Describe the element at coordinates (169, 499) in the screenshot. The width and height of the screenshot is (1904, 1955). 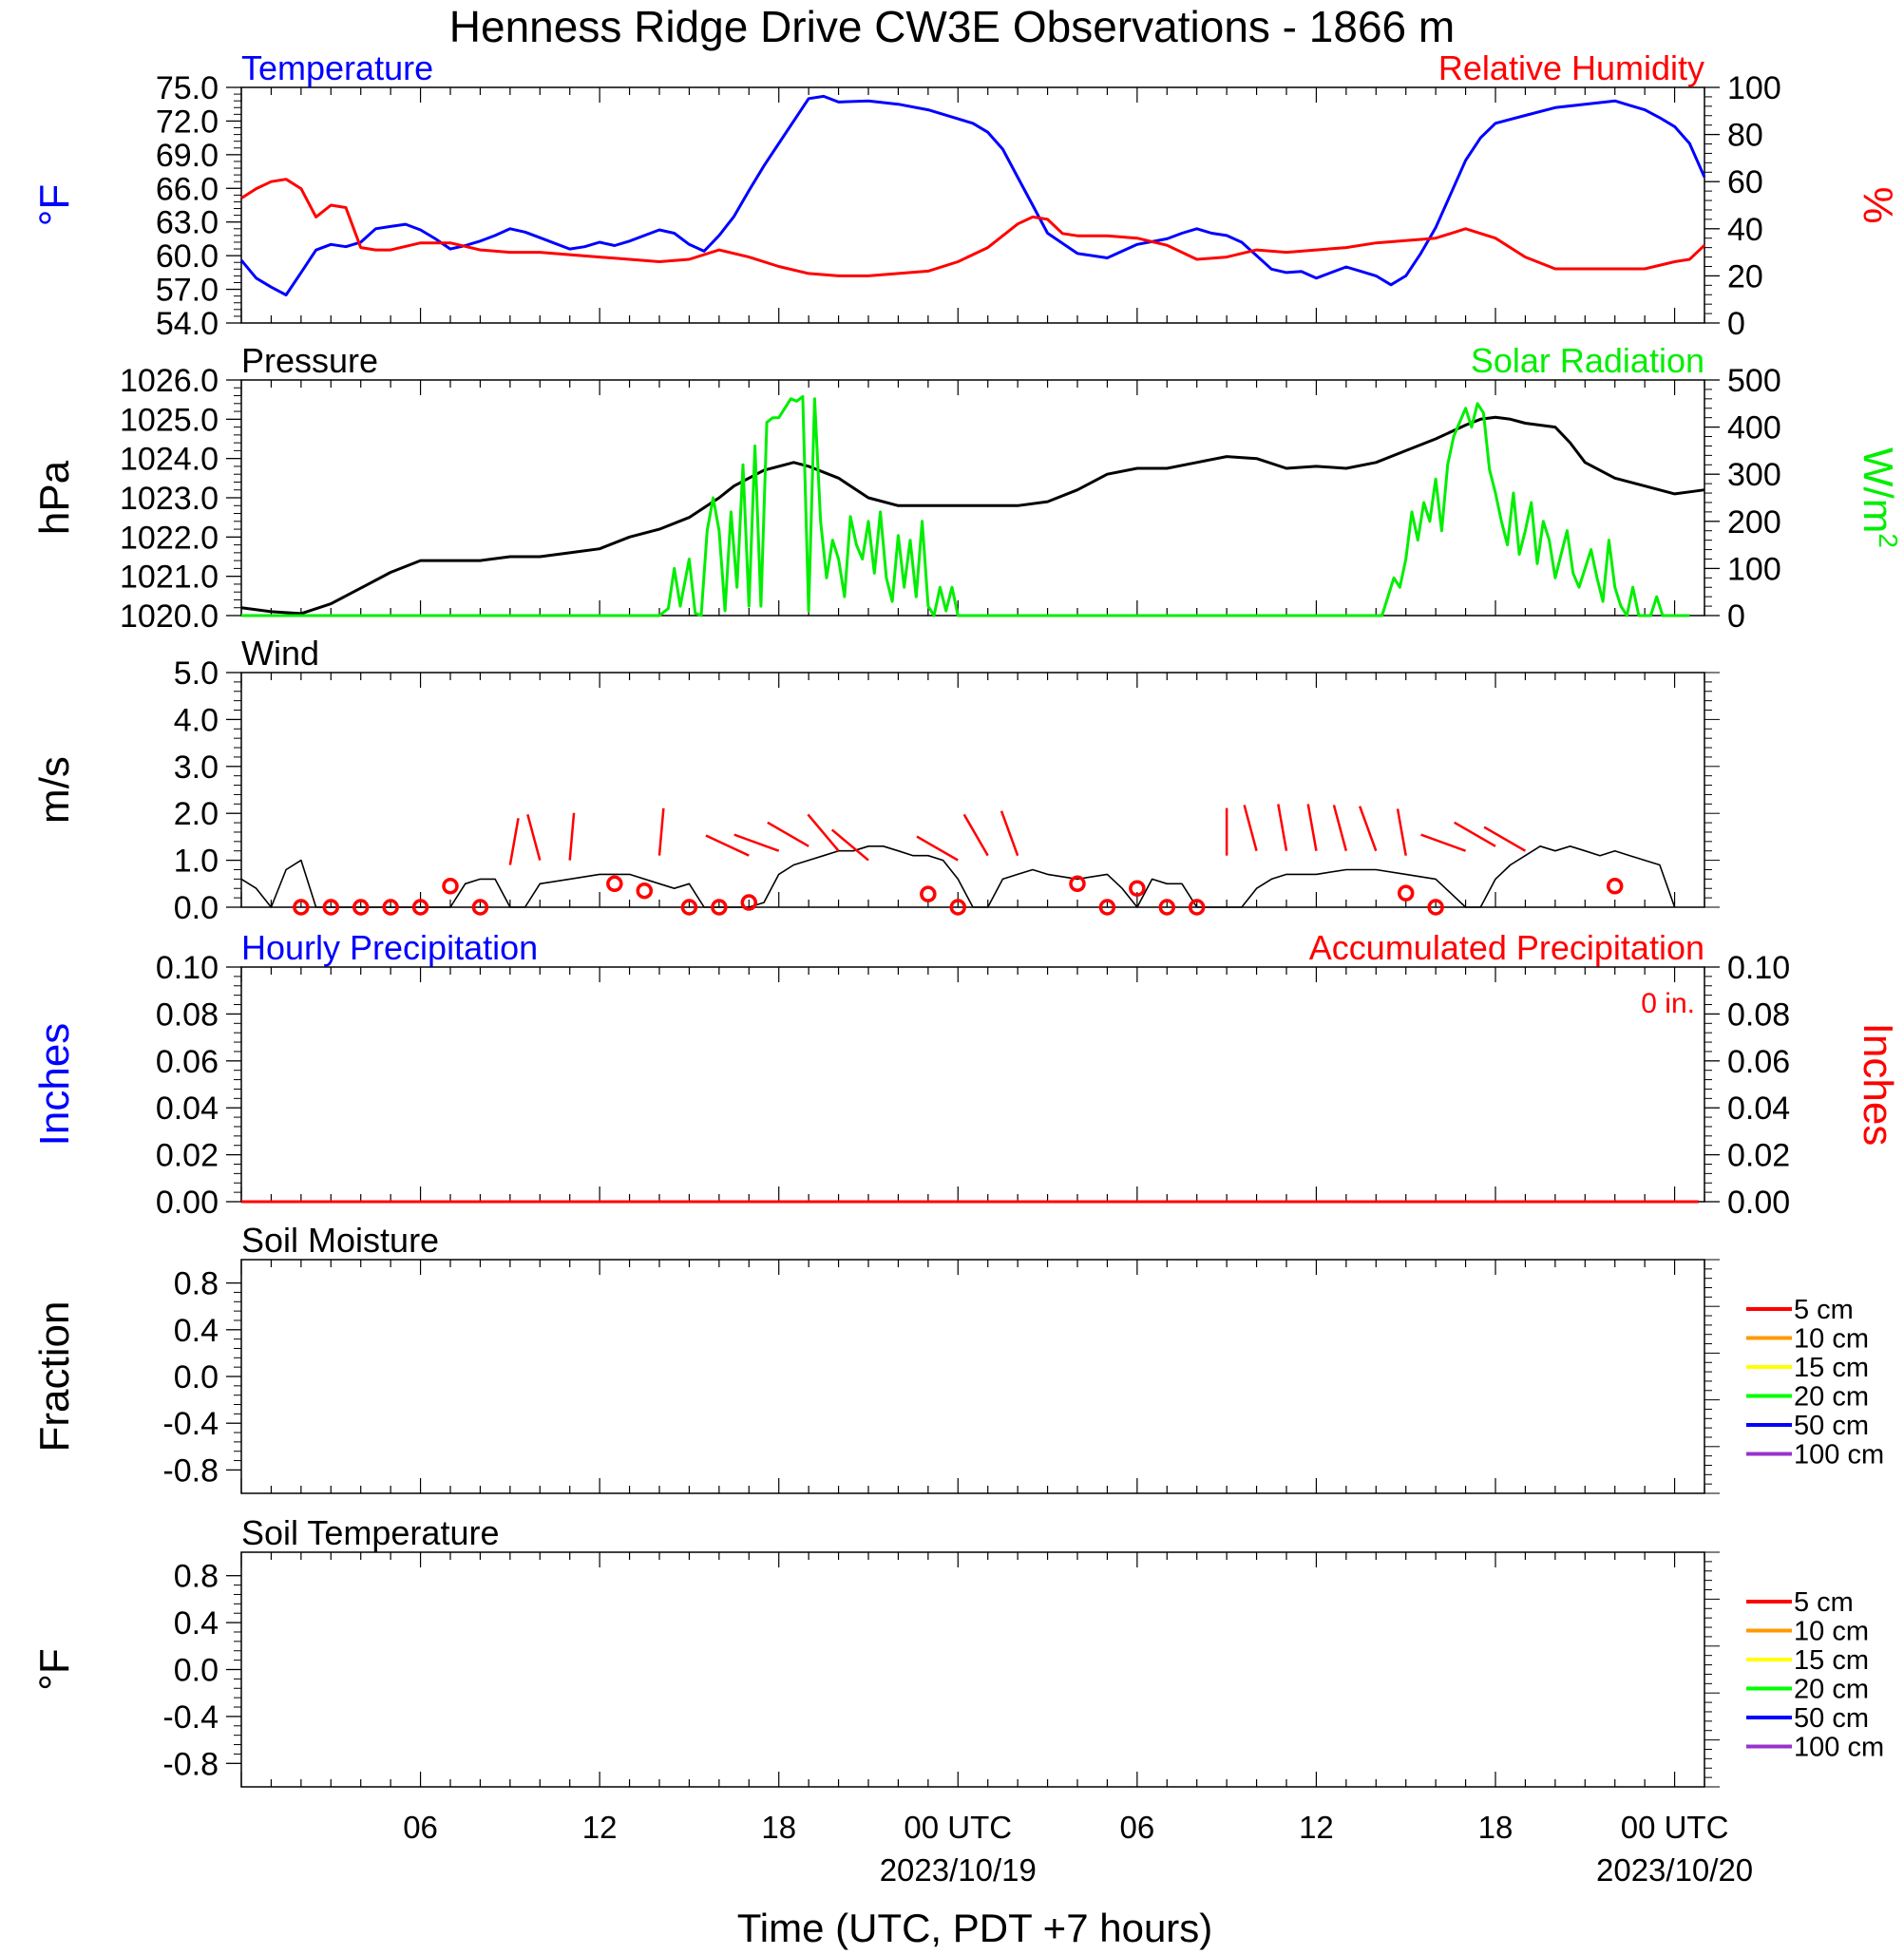
I see `y-tick-label-left: 1023.0` at that location.